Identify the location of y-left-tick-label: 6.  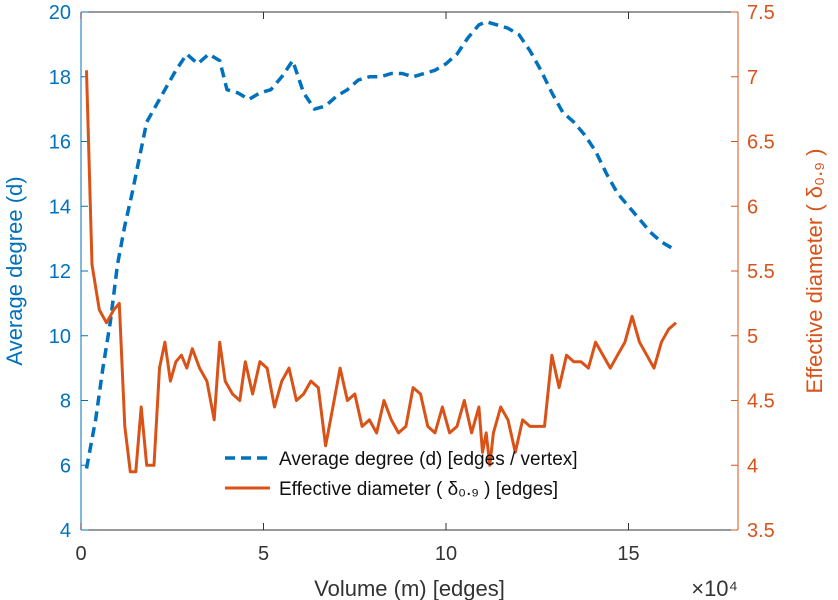
(65, 466).